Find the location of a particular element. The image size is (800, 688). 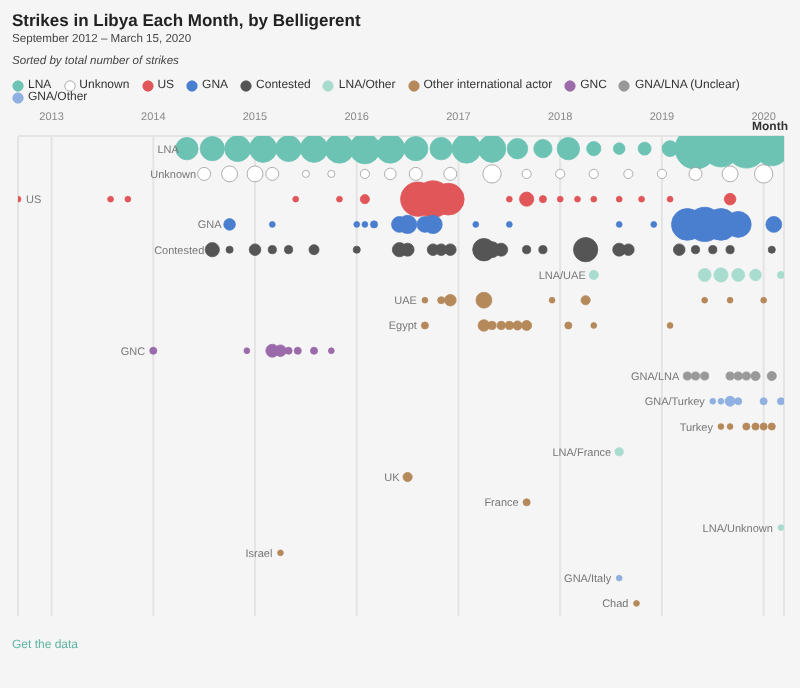

chart-title: Strikes in Libya Each Month, by Belligerent is located at coordinates (186, 20).